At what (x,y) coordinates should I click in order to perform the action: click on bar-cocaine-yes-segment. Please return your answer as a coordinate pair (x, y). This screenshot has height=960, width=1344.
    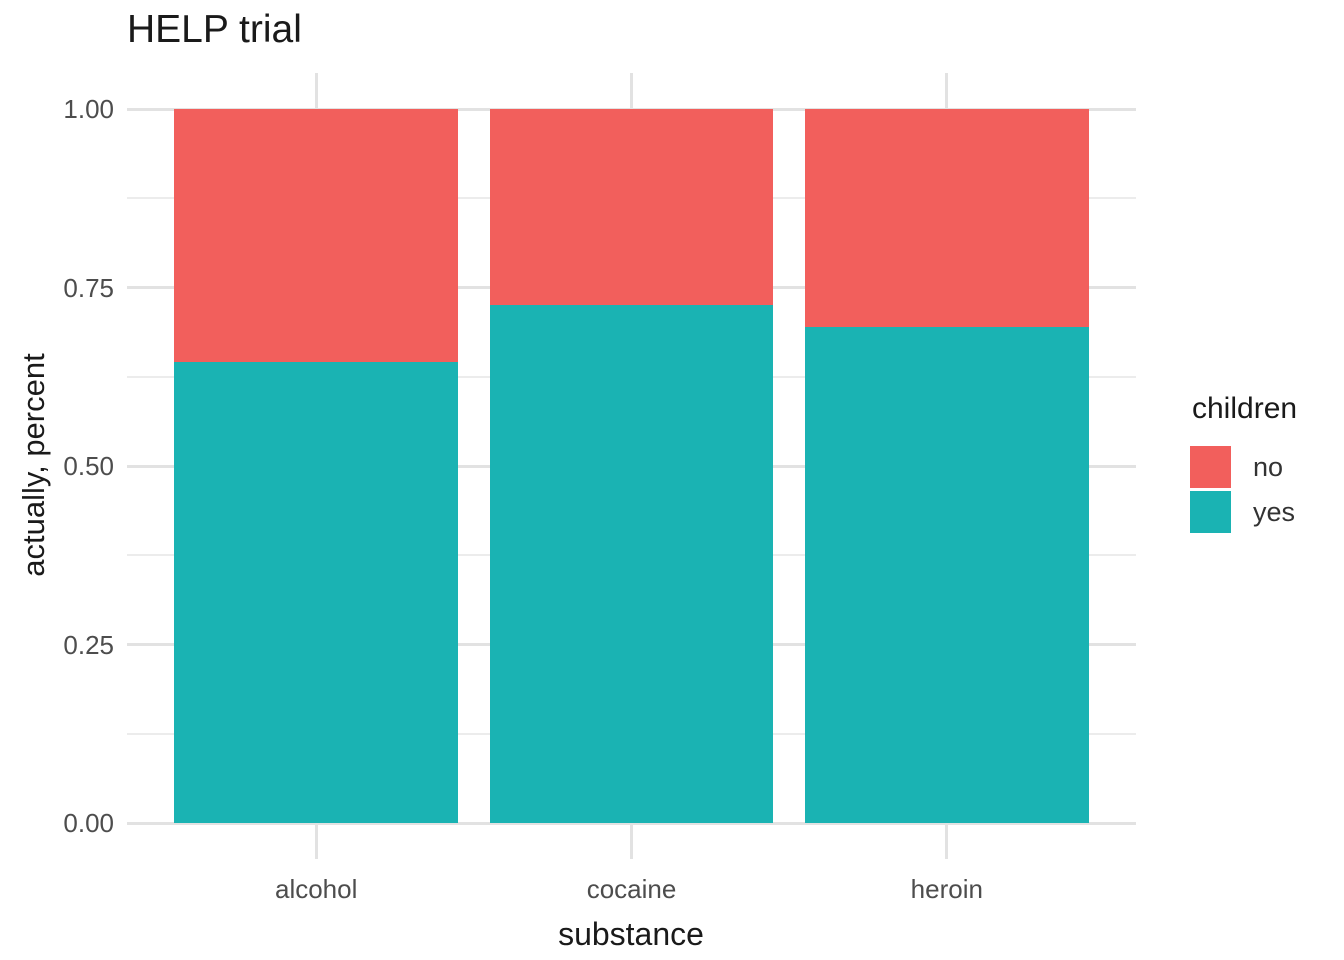
    Looking at the image, I should click on (631, 563).